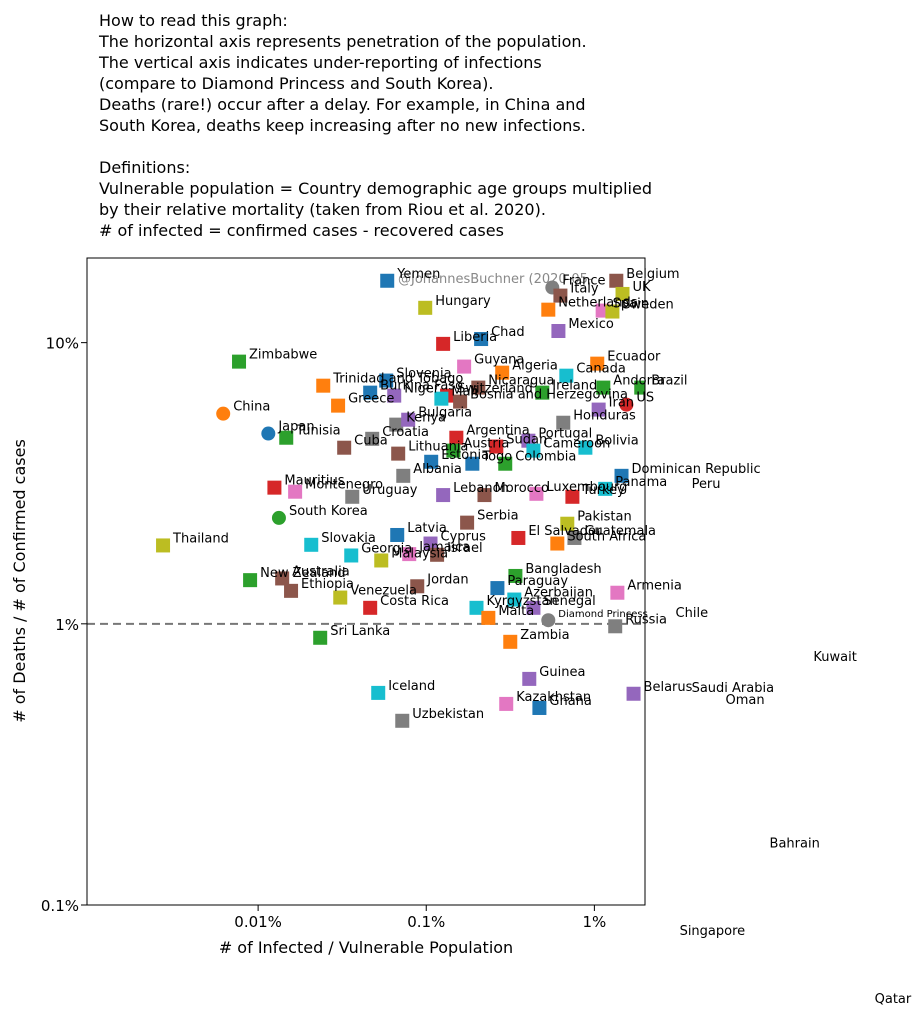 Image resolution: width=923 pixels, height=1024 pixels. I want to click on note-line: Definitions:, so click(144, 167).